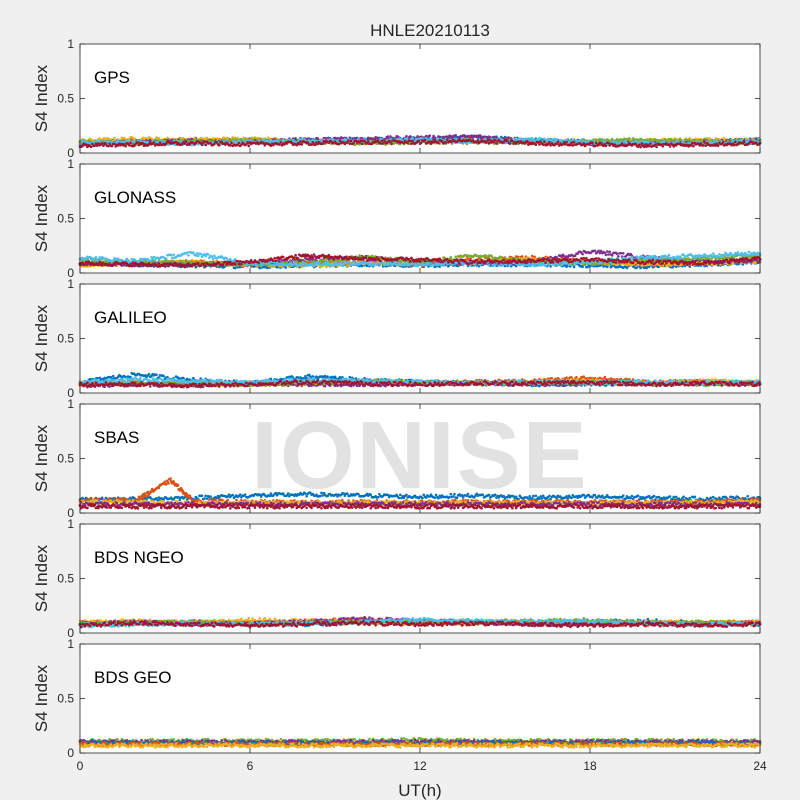 The width and height of the screenshot is (800, 800). What do you see at coordinates (420, 141) in the screenshot?
I see `data-points` at bounding box center [420, 141].